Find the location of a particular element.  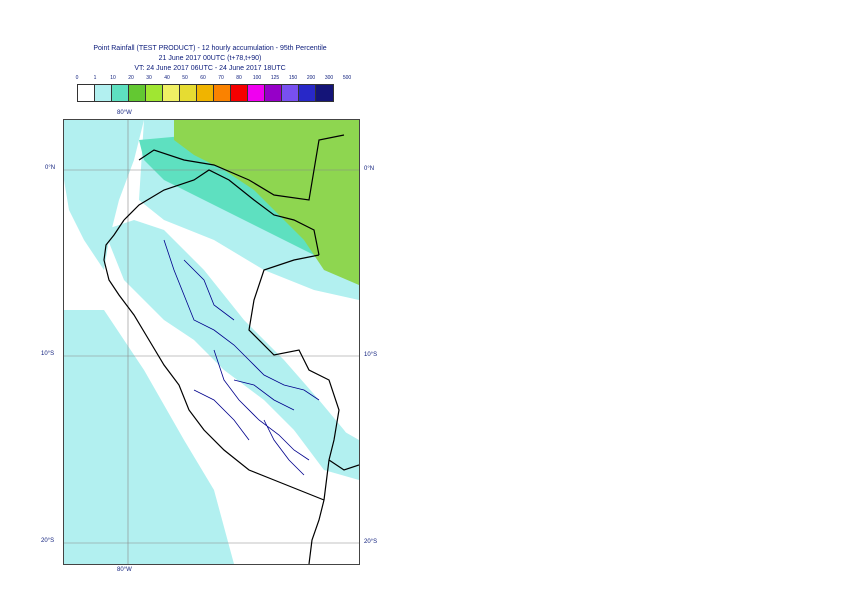

legend-tick-label: 300 is located at coordinates (329, 78).